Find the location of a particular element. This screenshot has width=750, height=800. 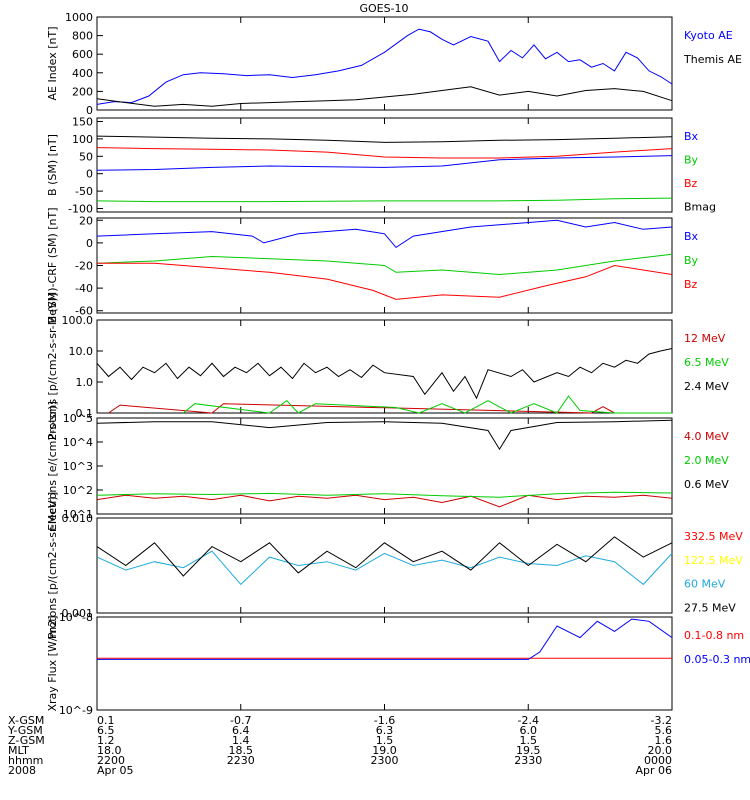

legend-entry: Bz is located at coordinates (691, 183).